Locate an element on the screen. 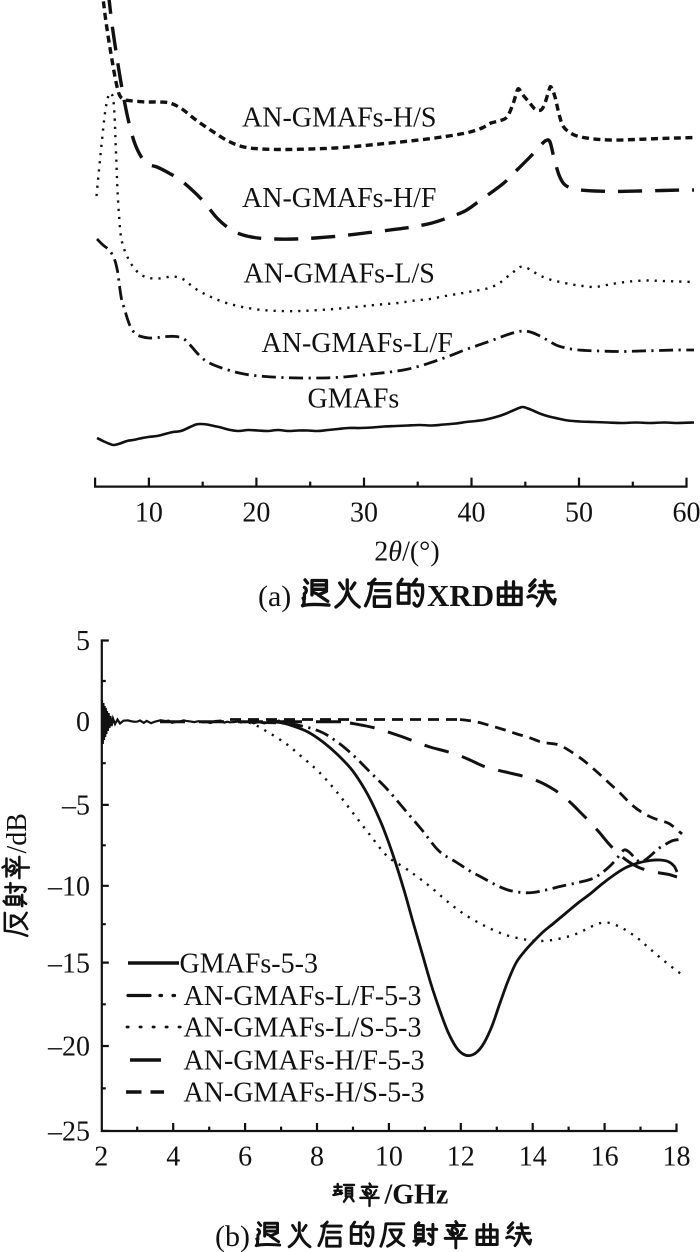  svg-text: 5 is located at coordinates (83, 641).